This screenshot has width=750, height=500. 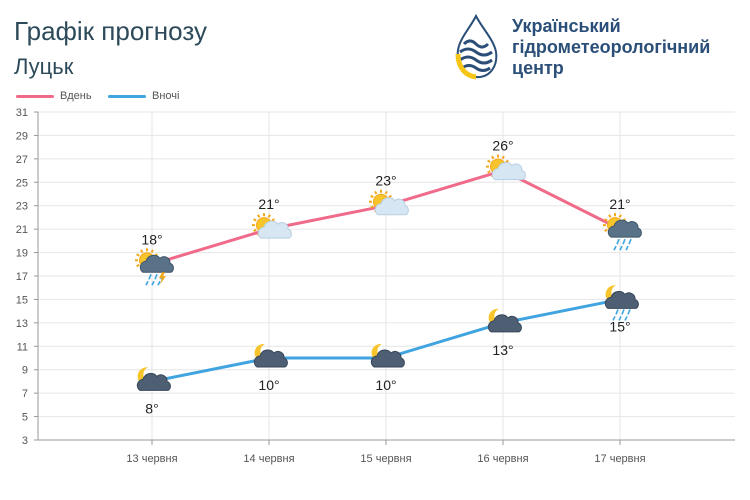 What do you see at coordinates (22, 254) in the screenshot?
I see `y-tick-label: 19` at bounding box center [22, 254].